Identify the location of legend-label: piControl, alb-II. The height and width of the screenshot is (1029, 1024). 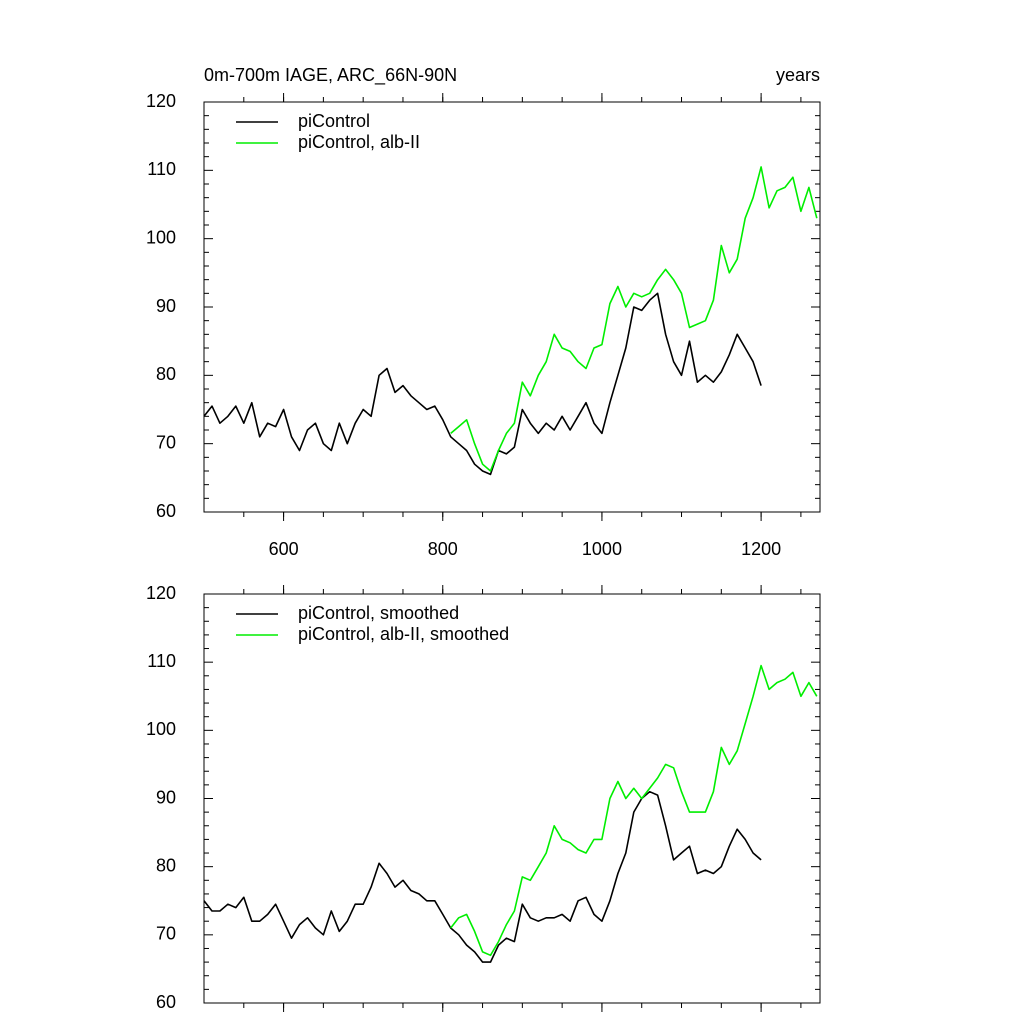
(359, 142).